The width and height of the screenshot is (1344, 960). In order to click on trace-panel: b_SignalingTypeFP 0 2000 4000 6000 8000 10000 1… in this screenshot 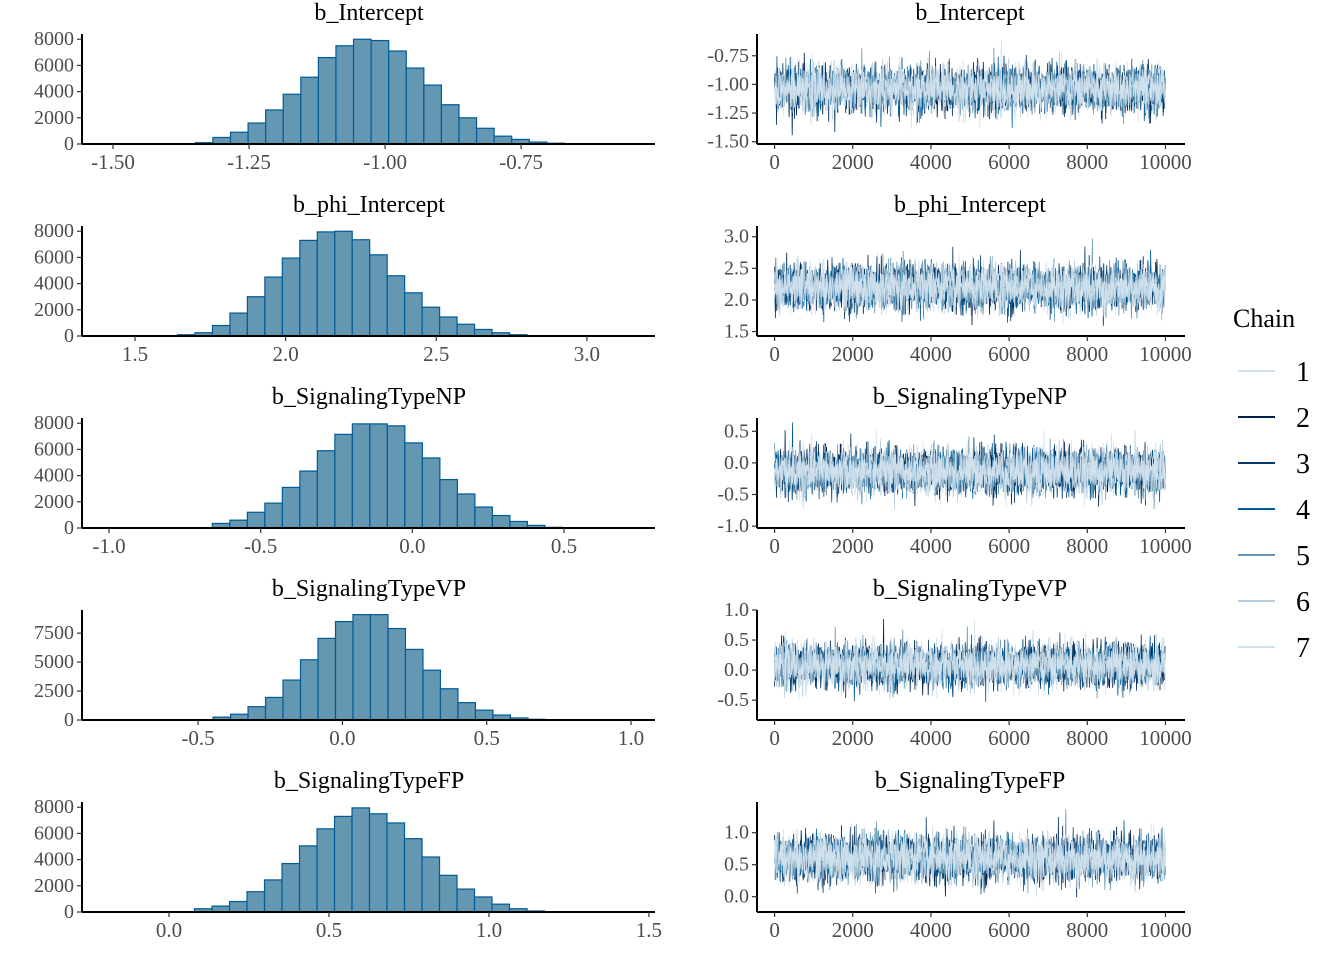, I will do `click(958, 855)`.